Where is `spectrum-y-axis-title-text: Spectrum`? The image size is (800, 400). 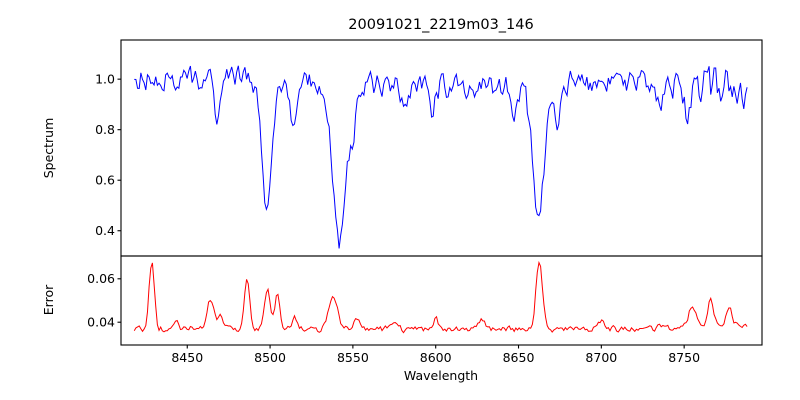
spectrum-y-axis-title-text: Spectrum is located at coordinates (48, 148).